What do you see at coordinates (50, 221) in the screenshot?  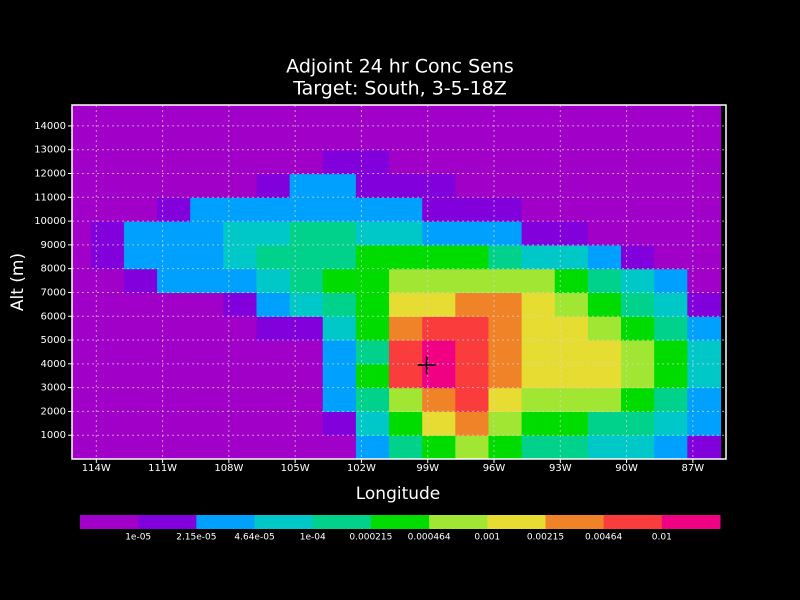 I see `y-tick-label: 10000` at bounding box center [50, 221].